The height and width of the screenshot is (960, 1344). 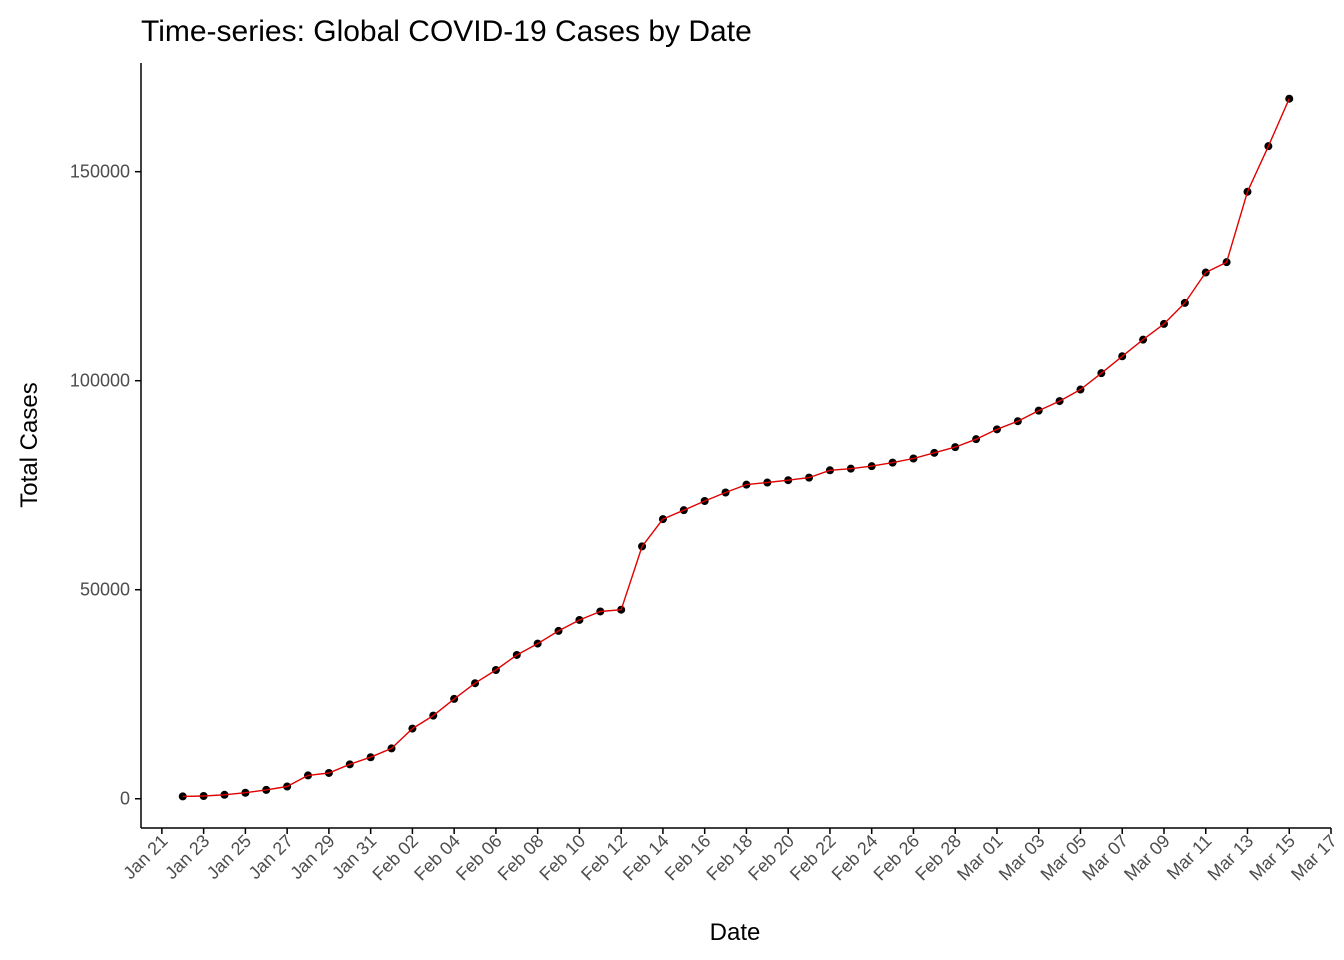 What do you see at coordinates (125, 799) in the screenshot?
I see `y-tick-label: 0` at bounding box center [125, 799].